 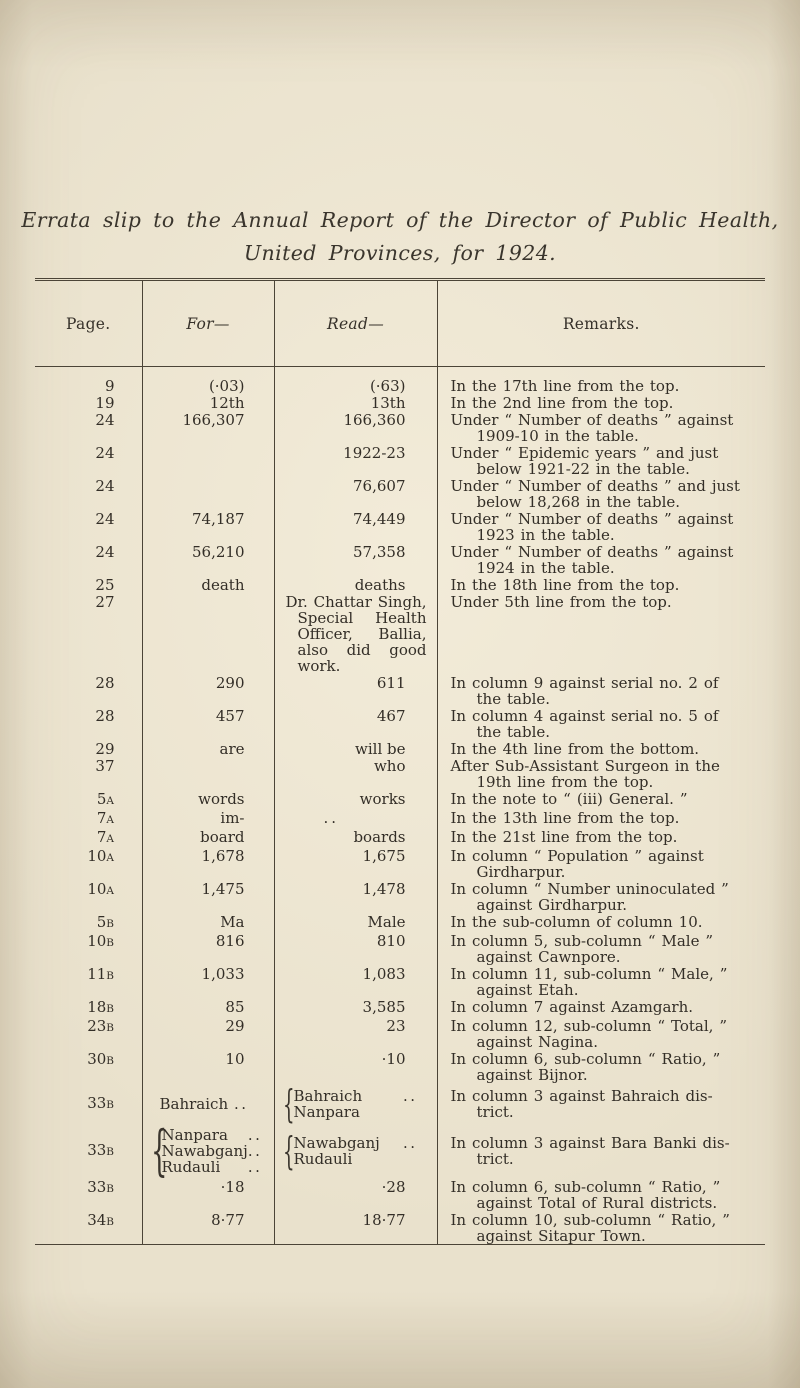 What do you see at coordinates (97, 1026) in the screenshot?
I see `page-number: 23` at bounding box center [97, 1026].